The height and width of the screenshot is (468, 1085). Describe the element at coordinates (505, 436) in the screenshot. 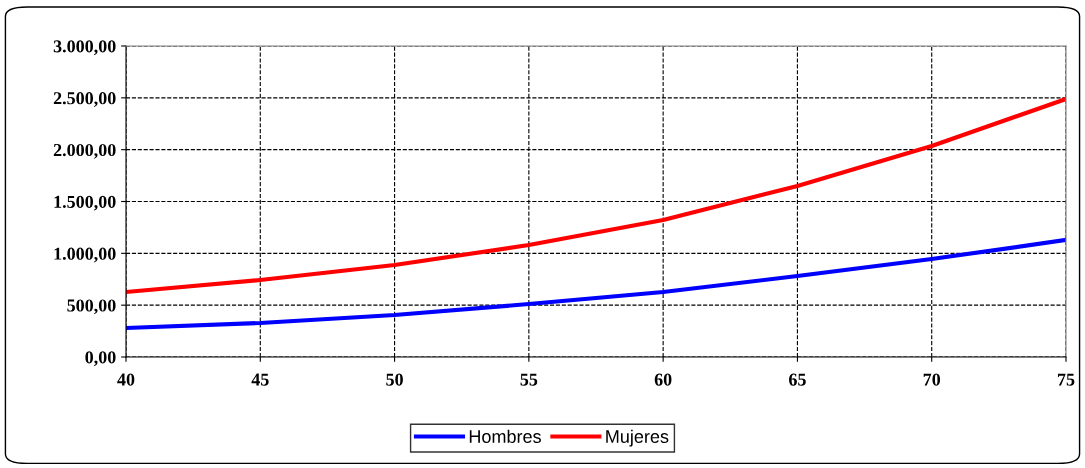

I see `legend-label: Hombres` at that location.